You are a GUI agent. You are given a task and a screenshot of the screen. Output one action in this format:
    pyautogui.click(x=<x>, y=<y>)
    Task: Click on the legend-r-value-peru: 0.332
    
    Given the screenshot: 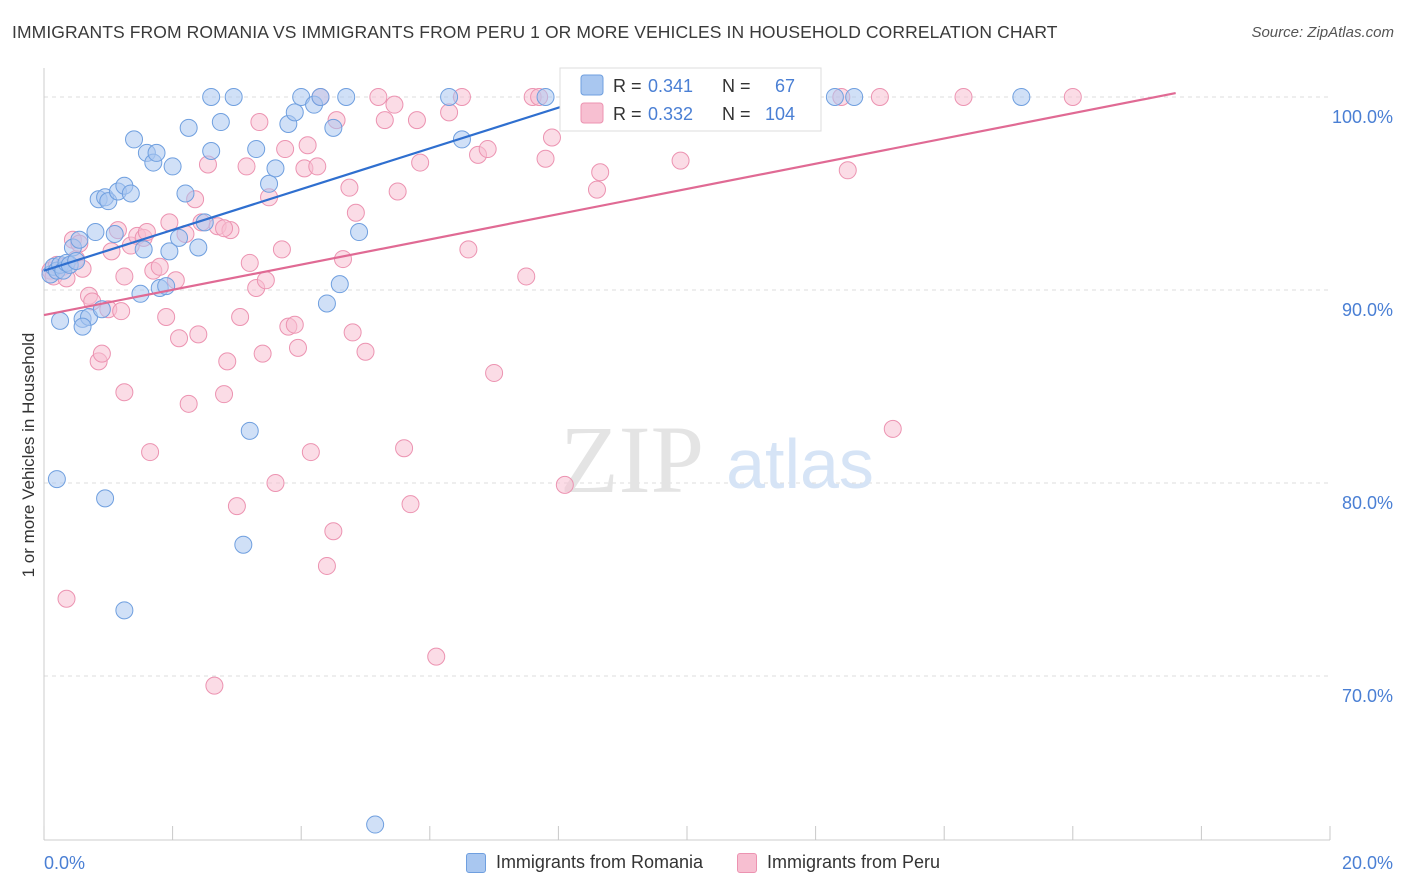 What is the action you would take?
    pyautogui.click(x=670, y=114)
    